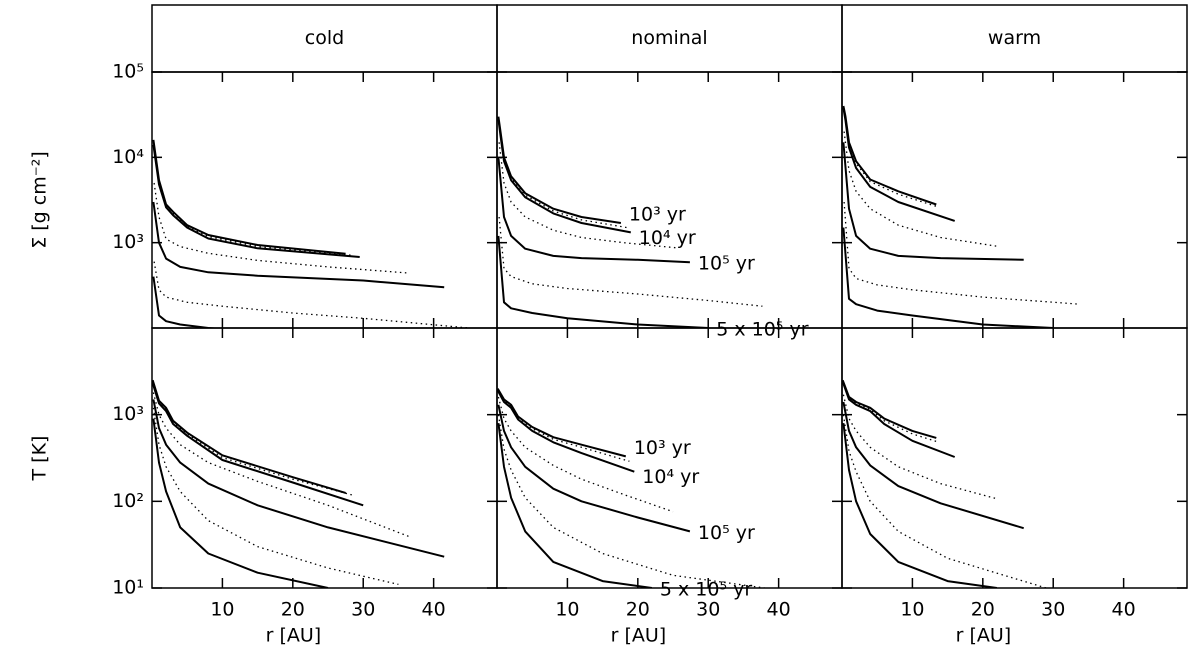  What do you see at coordinates (128, 501) in the screenshot?
I see `y-tick-label: 10²` at bounding box center [128, 501].